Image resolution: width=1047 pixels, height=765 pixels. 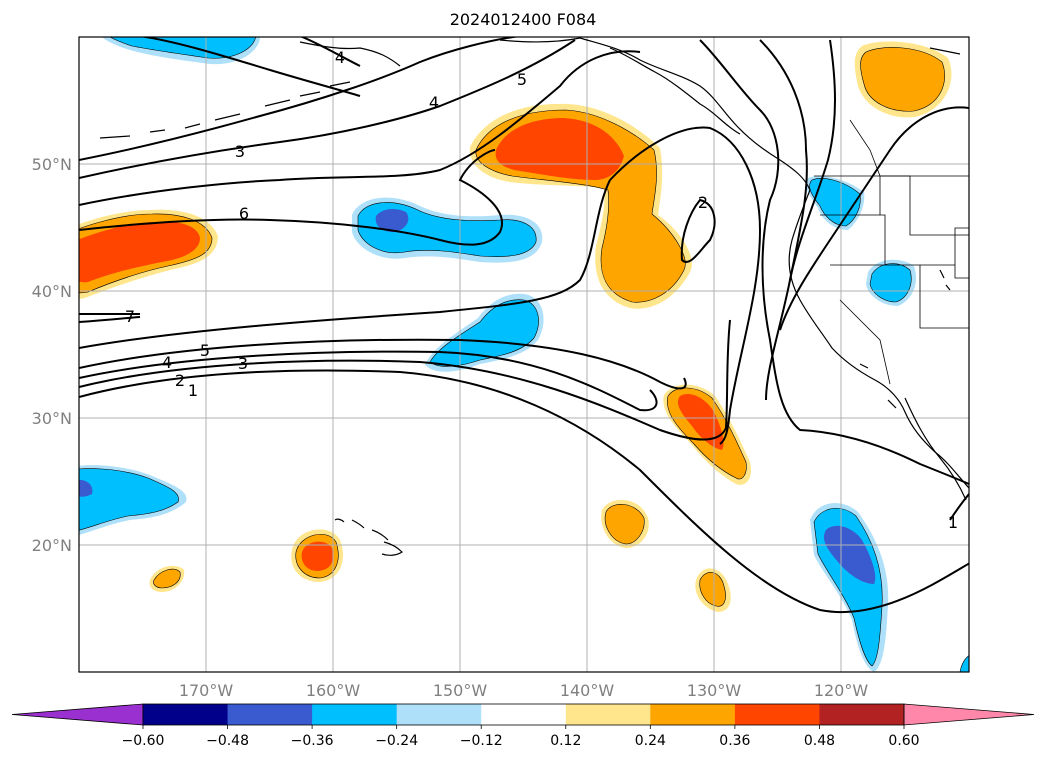 What do you see at coordinates (206, 690) in the screenshot?
I see `lon-label: 170°W` at bounding box center [206, 690].